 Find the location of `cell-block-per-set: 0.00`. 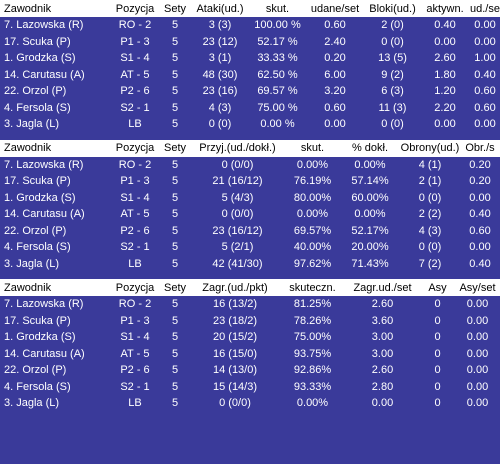

cell-block-per-set: 0.00 is located at coordinates (485, 41).